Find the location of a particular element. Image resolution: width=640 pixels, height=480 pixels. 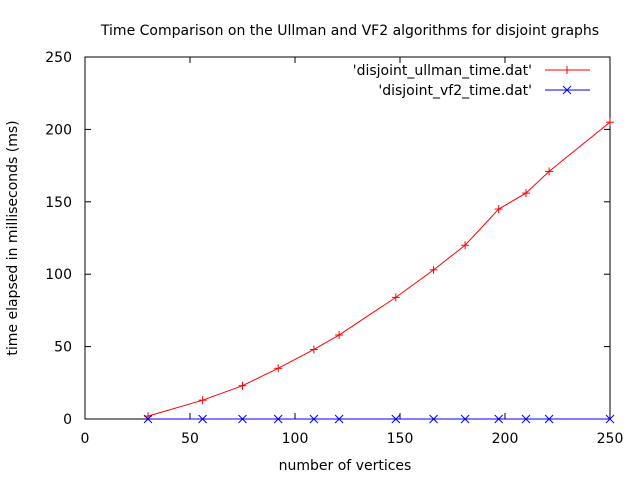

x-tick-label: 0 is located at coordinates (85, 439).